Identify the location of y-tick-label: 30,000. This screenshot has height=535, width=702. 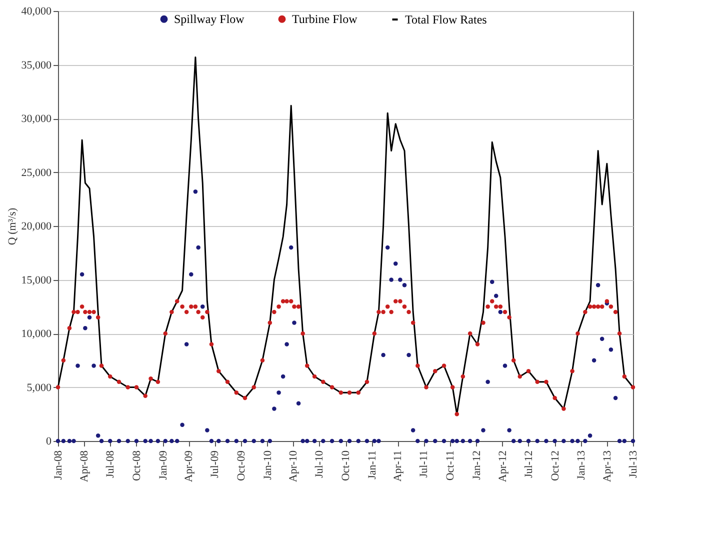
(36, 119).